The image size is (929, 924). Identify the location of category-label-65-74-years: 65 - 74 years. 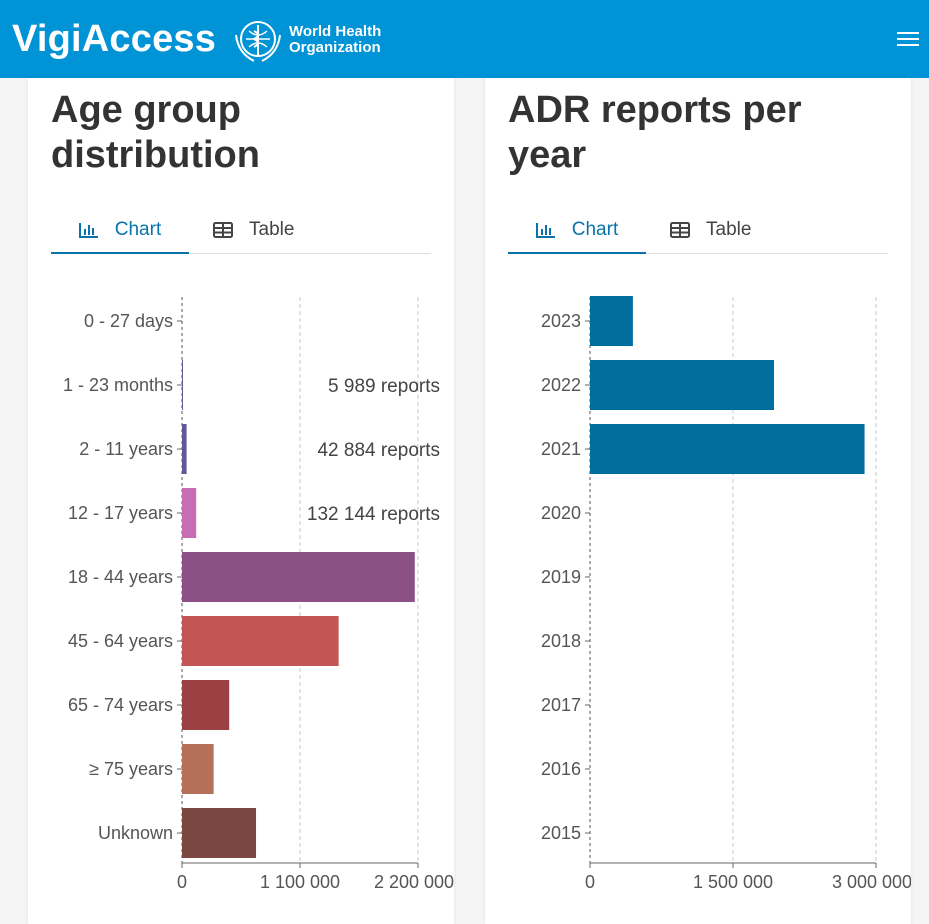
(120, 705).